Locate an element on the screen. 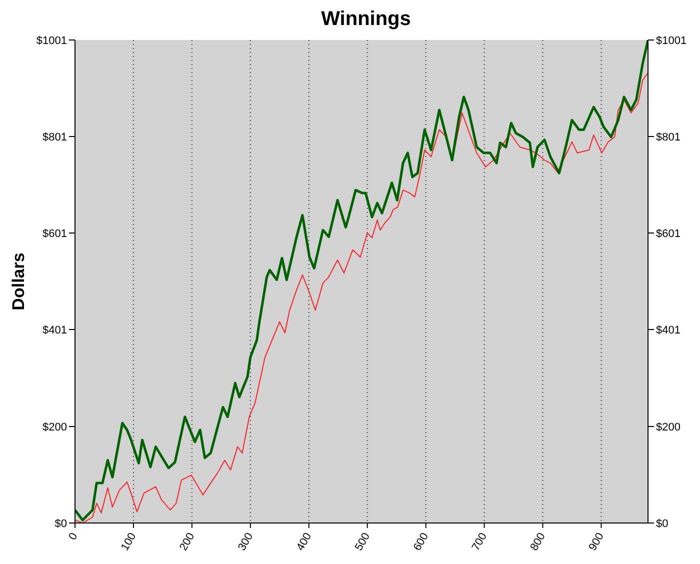 The height and width of the screenshot is (564, 700). y-tick-label: $0 is located at coordinates (60, 524).